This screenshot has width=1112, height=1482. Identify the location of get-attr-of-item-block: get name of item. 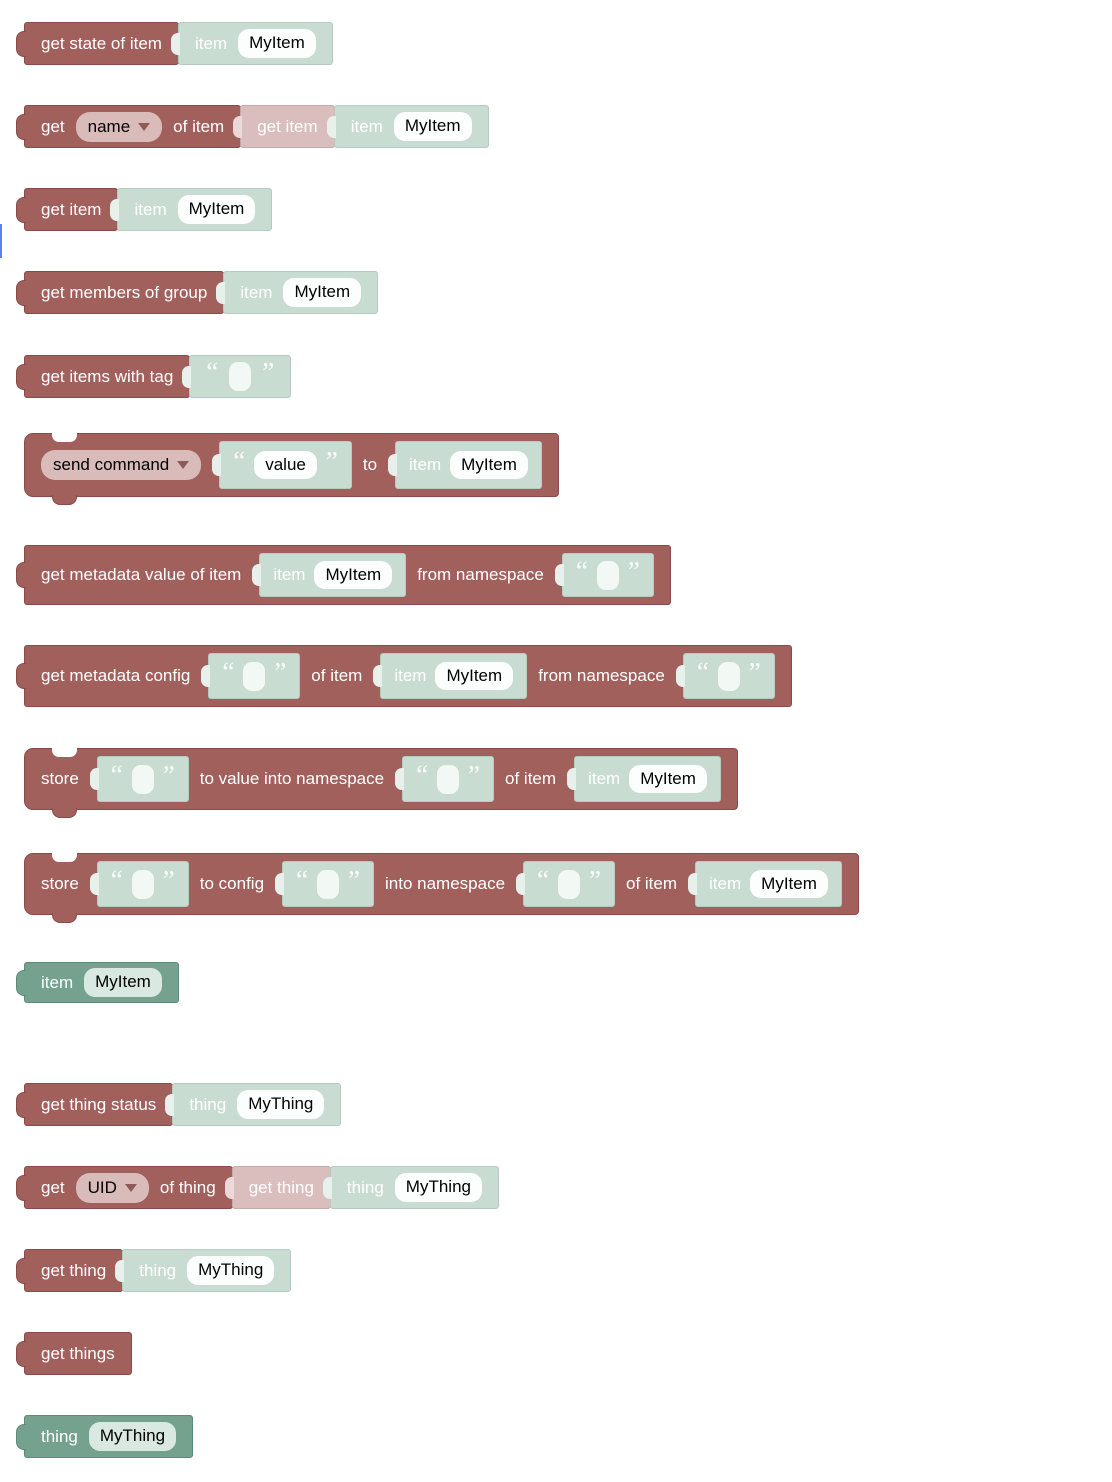
(129, 126).